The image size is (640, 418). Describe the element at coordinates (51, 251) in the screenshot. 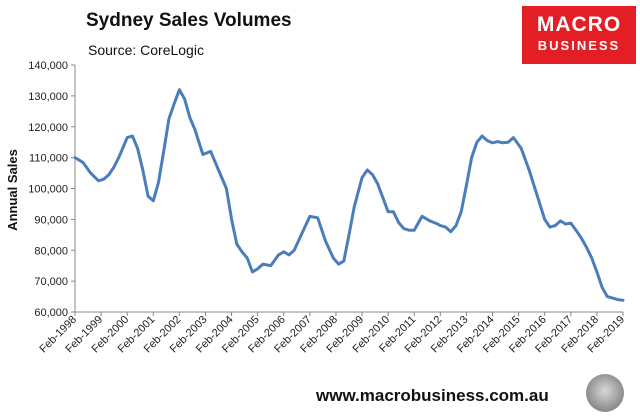

I see `y-tick-label: 80,000` at that location.